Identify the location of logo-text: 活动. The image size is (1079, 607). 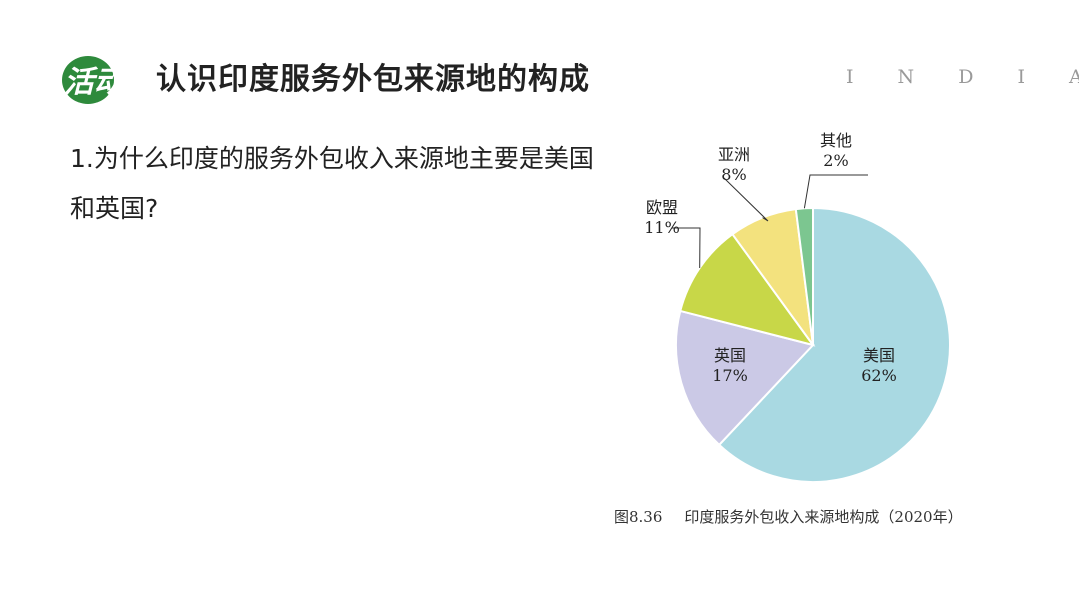
(96, 82).